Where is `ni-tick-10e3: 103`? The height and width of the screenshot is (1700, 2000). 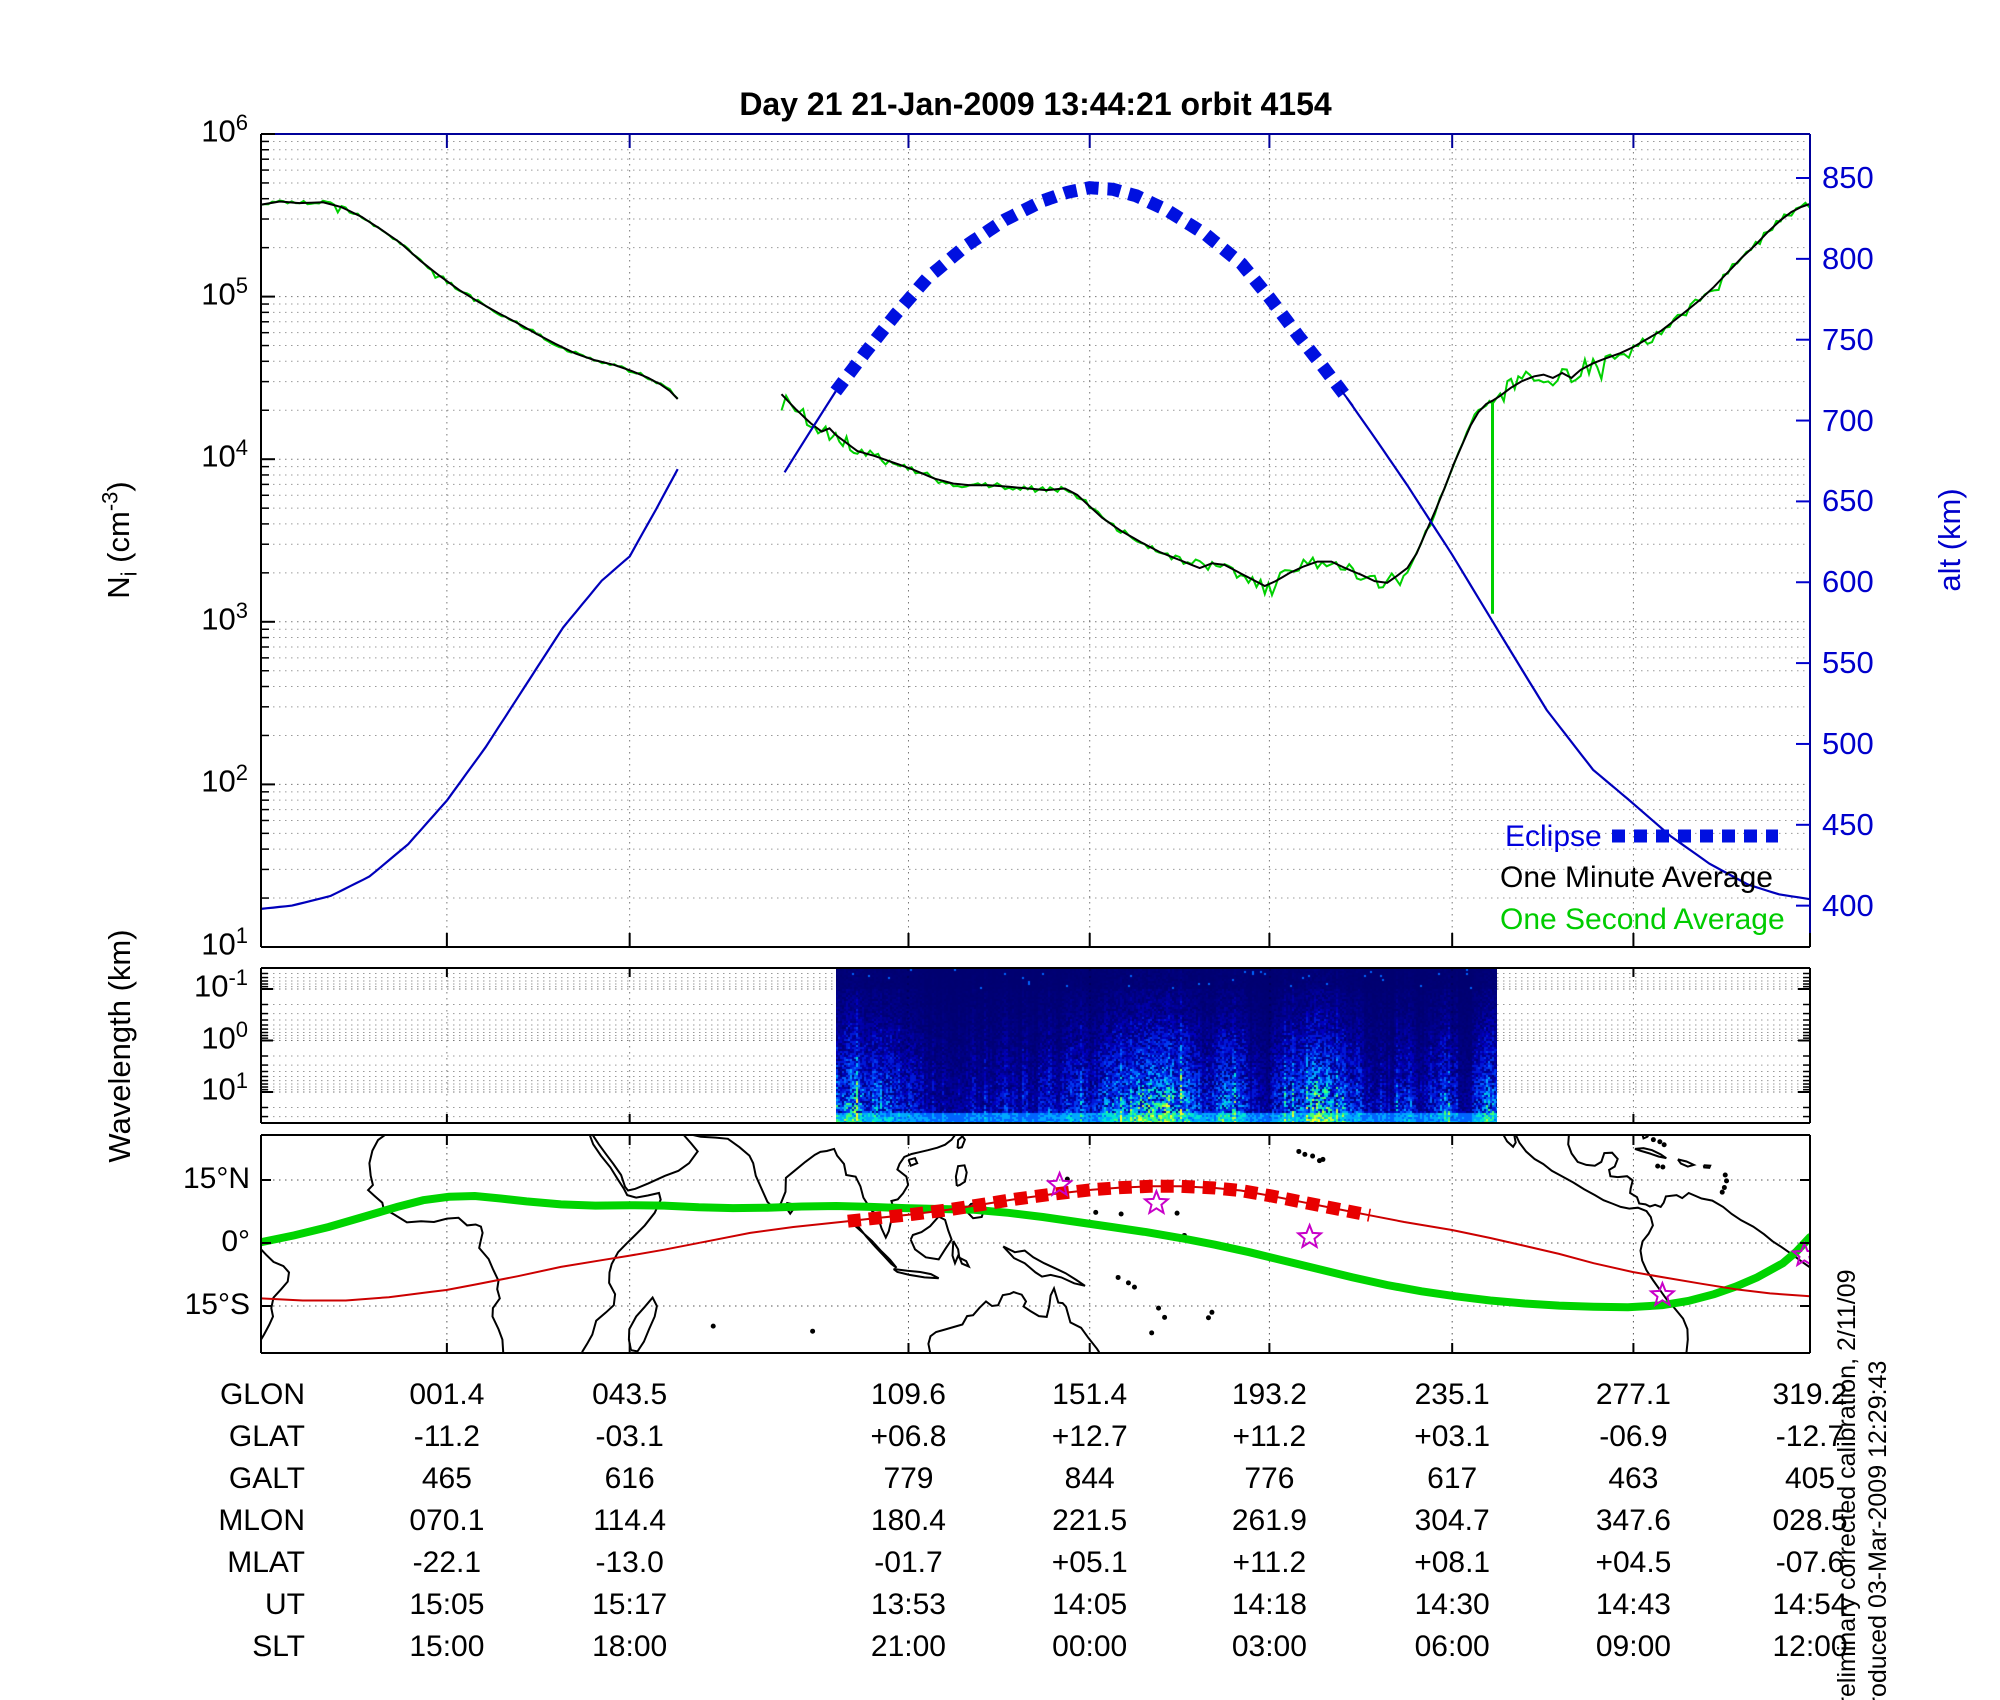 ni-tick-10e3: 103 is located at coordinates (224, 617).